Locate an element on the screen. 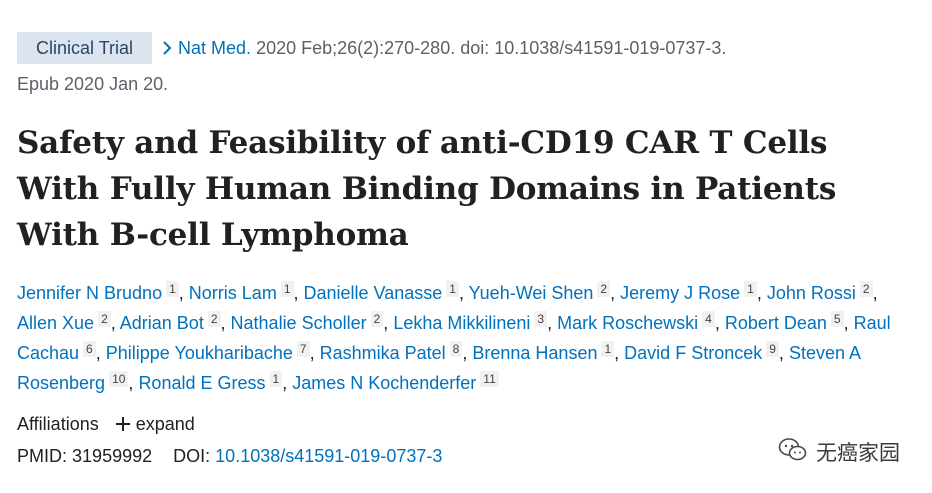  plus-icon is located at coordinates (122, 424).